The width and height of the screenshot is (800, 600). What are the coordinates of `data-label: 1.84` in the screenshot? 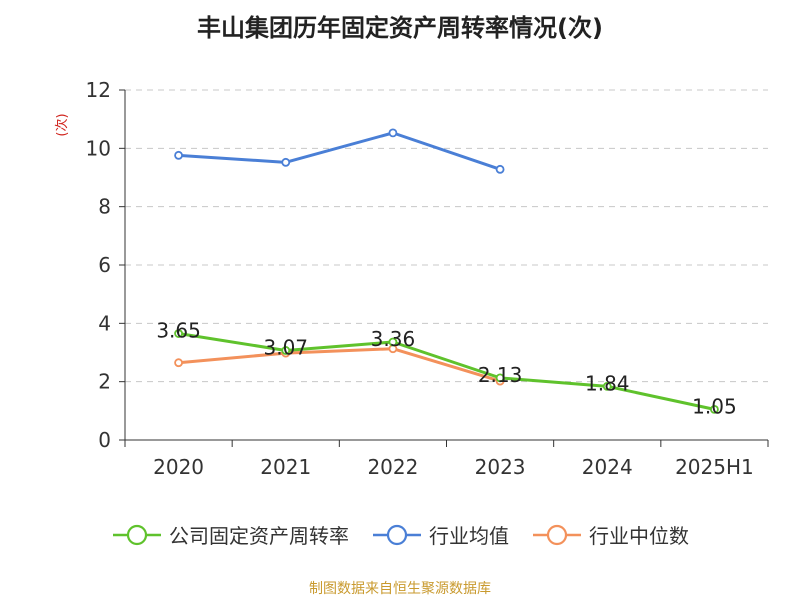 It's located at (607, 383).